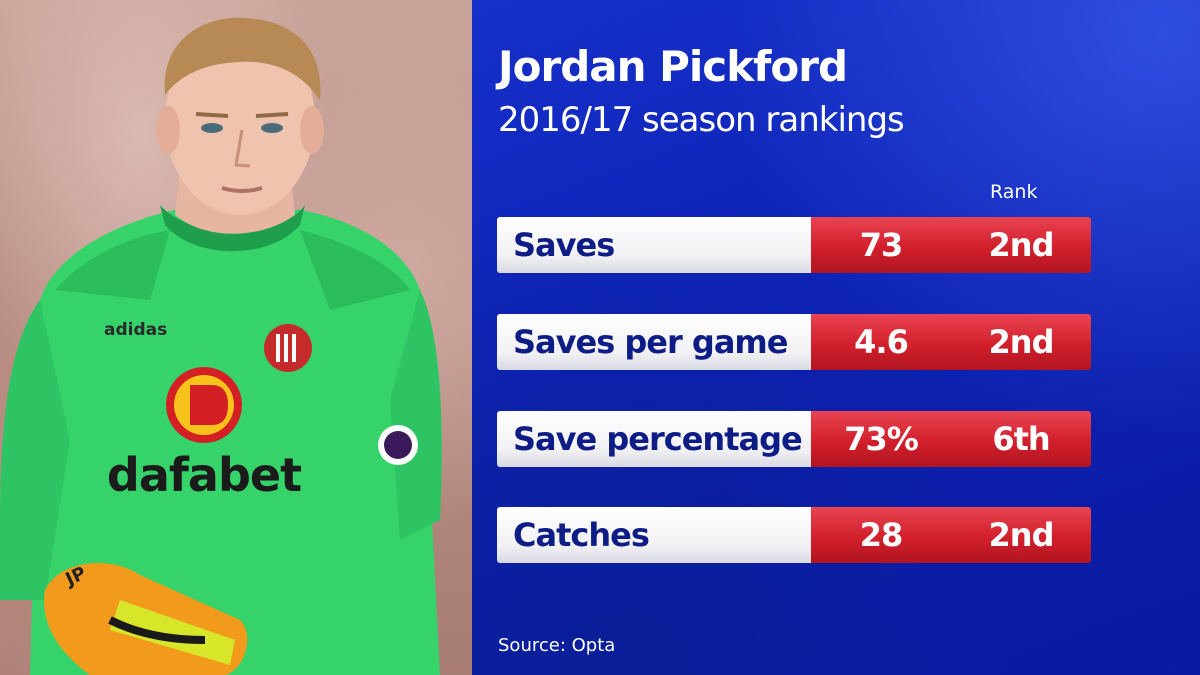 The image size is (1200, 675). I want to click on sponsor-text: dafabet, so click(204, 475).